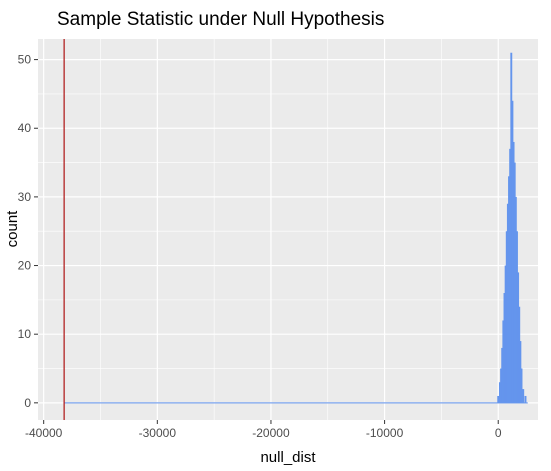  I want to click on y-tick-label: 20, so click(25, 266).